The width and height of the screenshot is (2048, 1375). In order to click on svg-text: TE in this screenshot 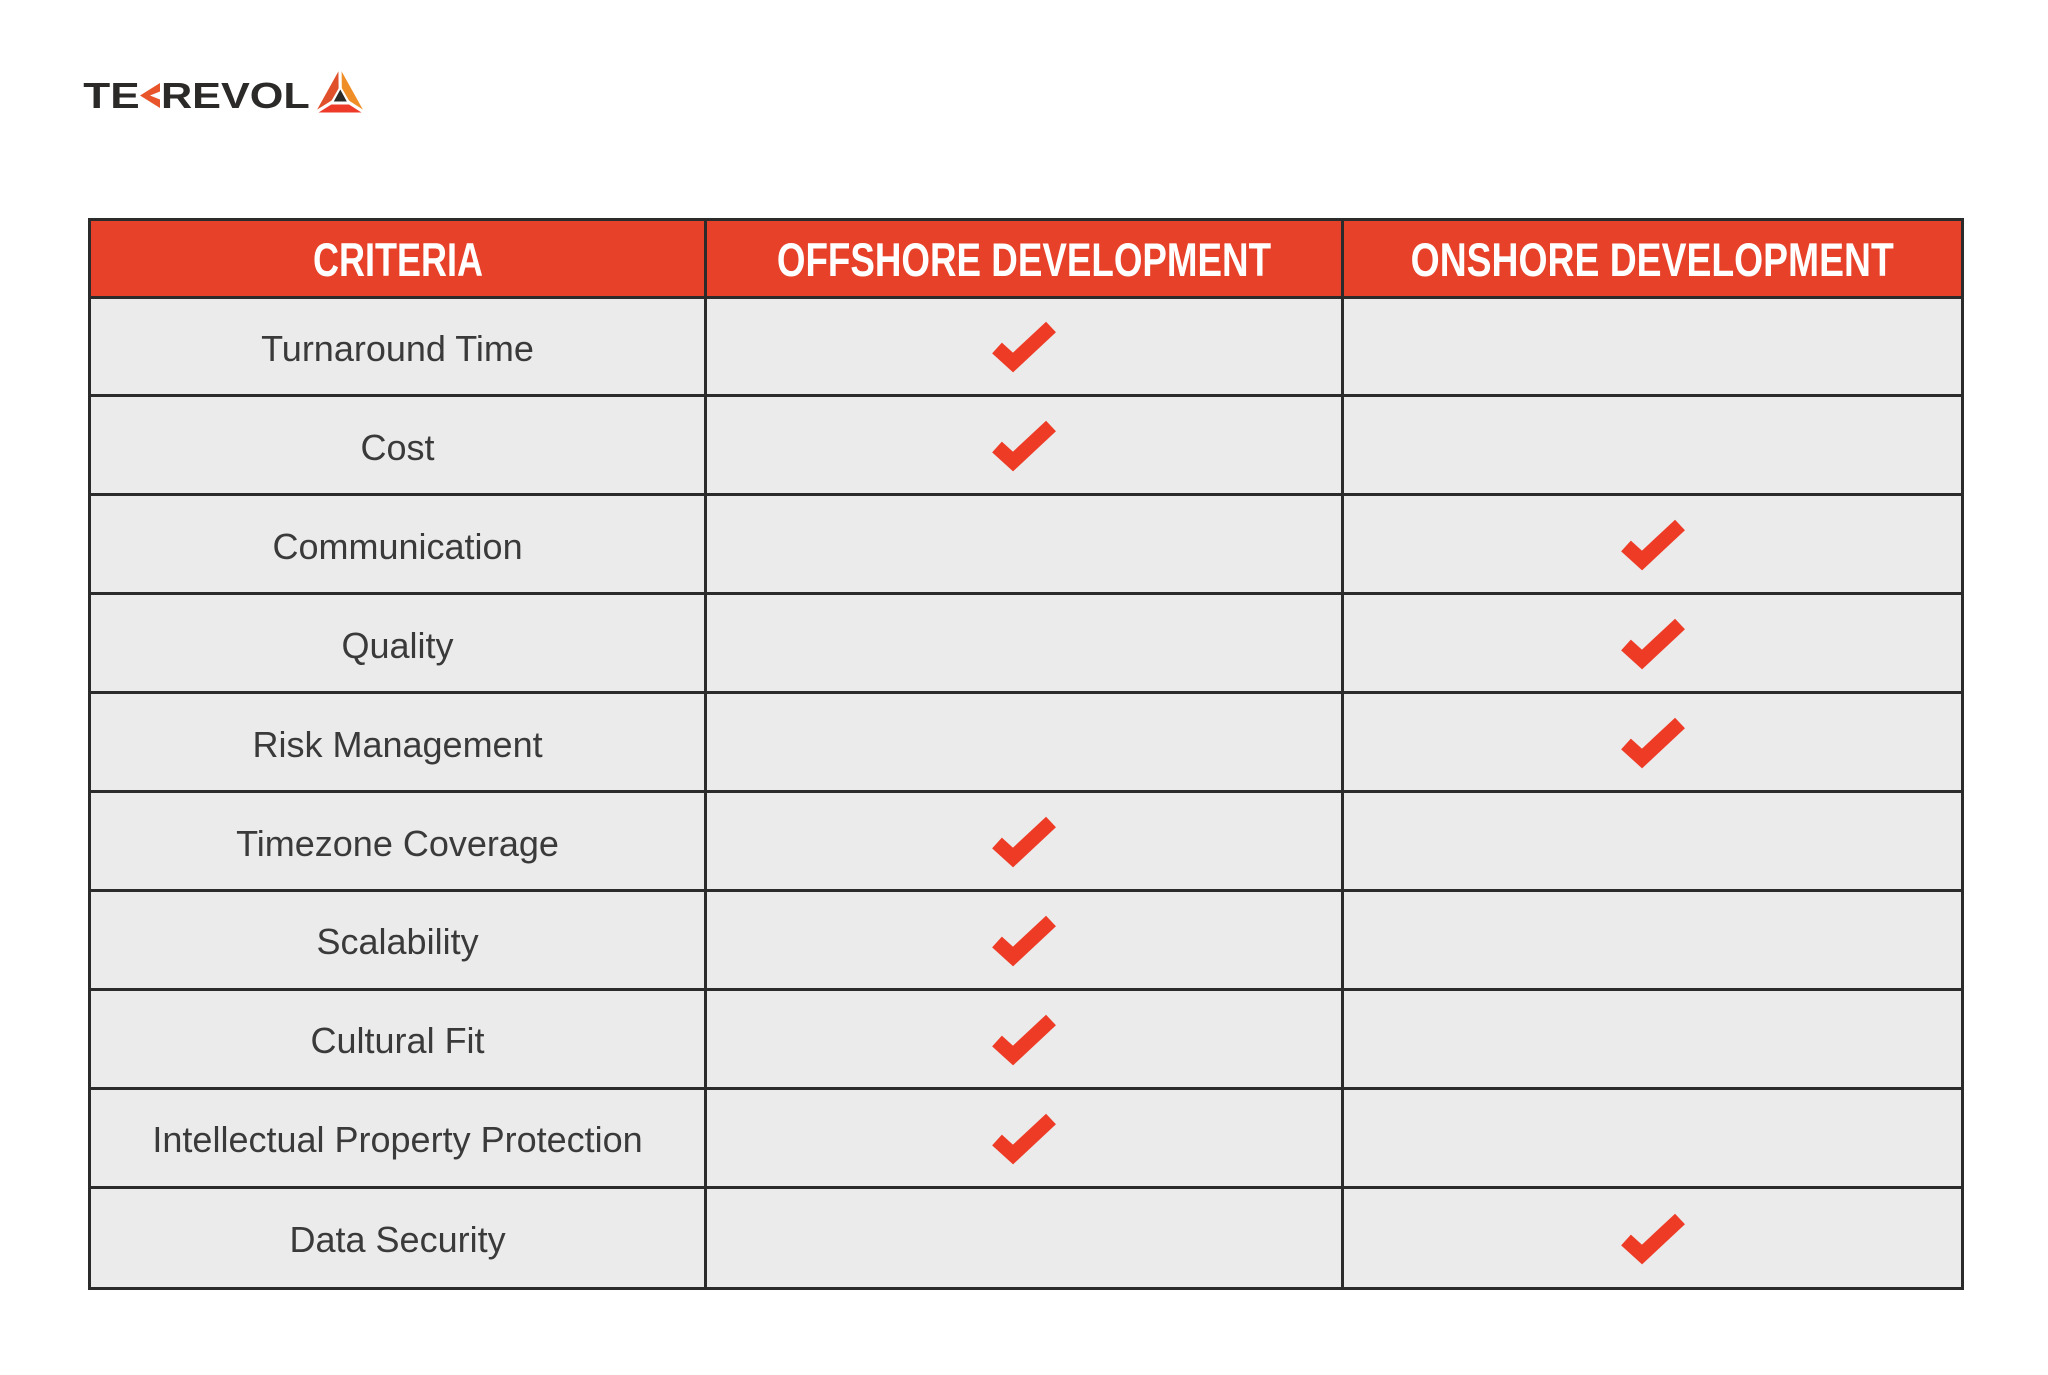, I will do `click(111, 96)`.